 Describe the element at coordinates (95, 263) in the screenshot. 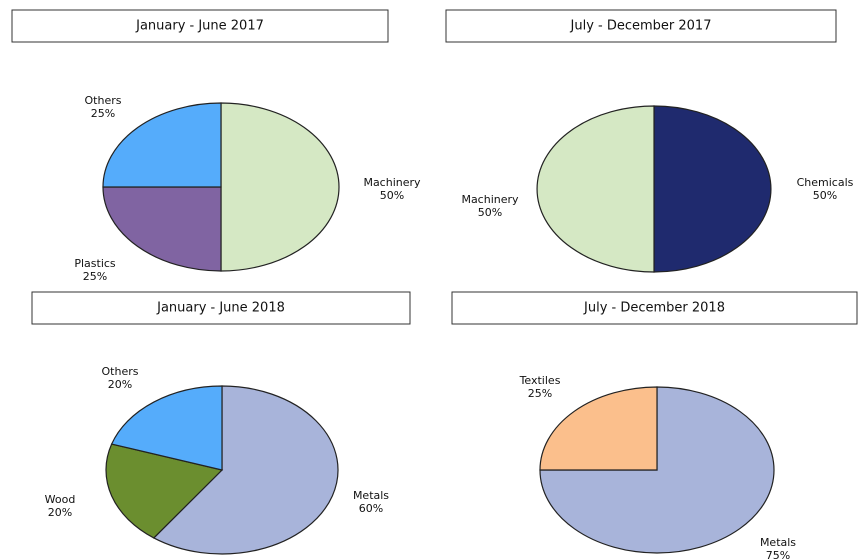

I see `slice-label: Plastics` at that location.